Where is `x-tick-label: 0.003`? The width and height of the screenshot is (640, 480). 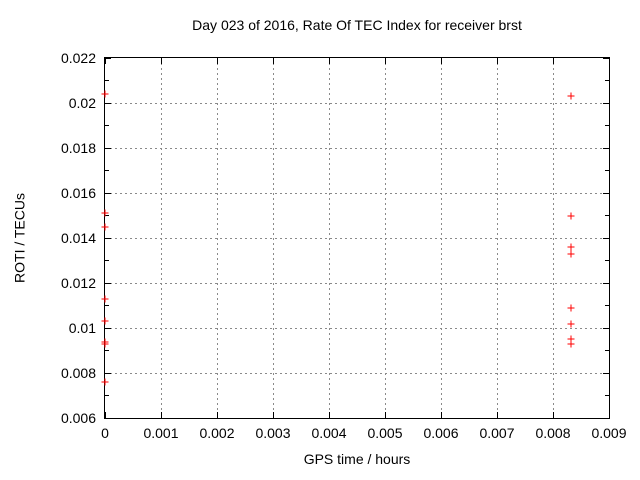
x-tick-label: 0.003 is located at coordinates (273, 433).